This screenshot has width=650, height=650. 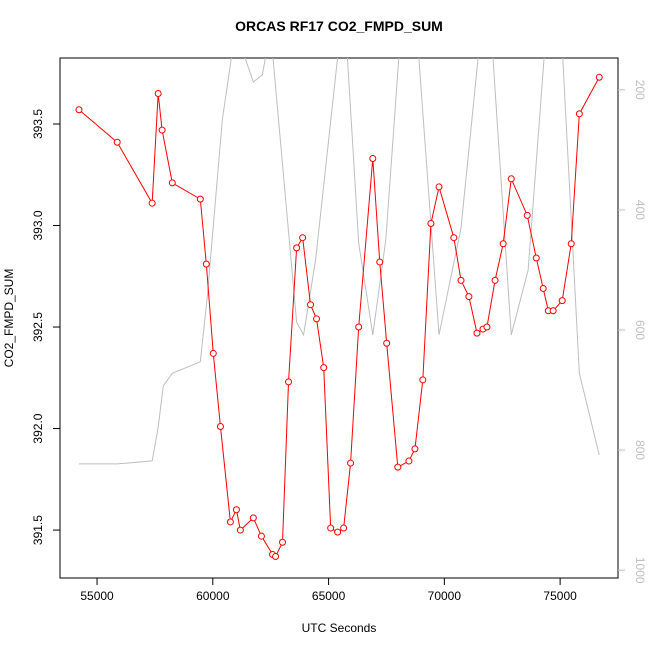 What do you see at coordinates (97, 596) in the screenshot?
I see `x-tick-label: 55000` at bounding box center [97, 596].